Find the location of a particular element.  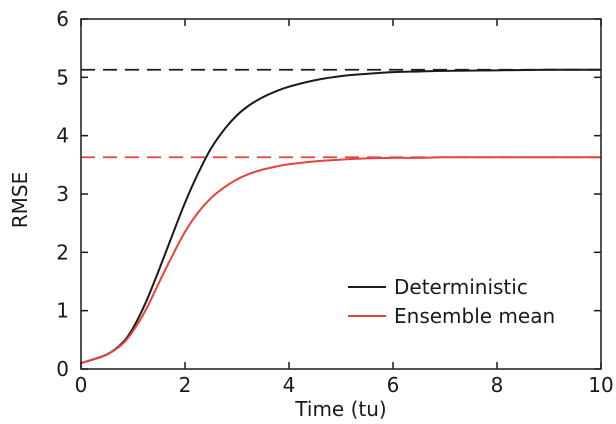

x-tick-label: 8 is located at coordinates (497, 385).